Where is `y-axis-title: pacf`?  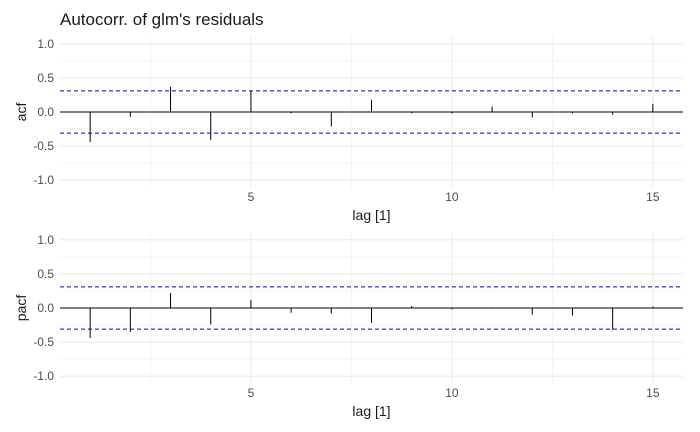 y-axis-title: pacf is located at coordinates (21, 308).